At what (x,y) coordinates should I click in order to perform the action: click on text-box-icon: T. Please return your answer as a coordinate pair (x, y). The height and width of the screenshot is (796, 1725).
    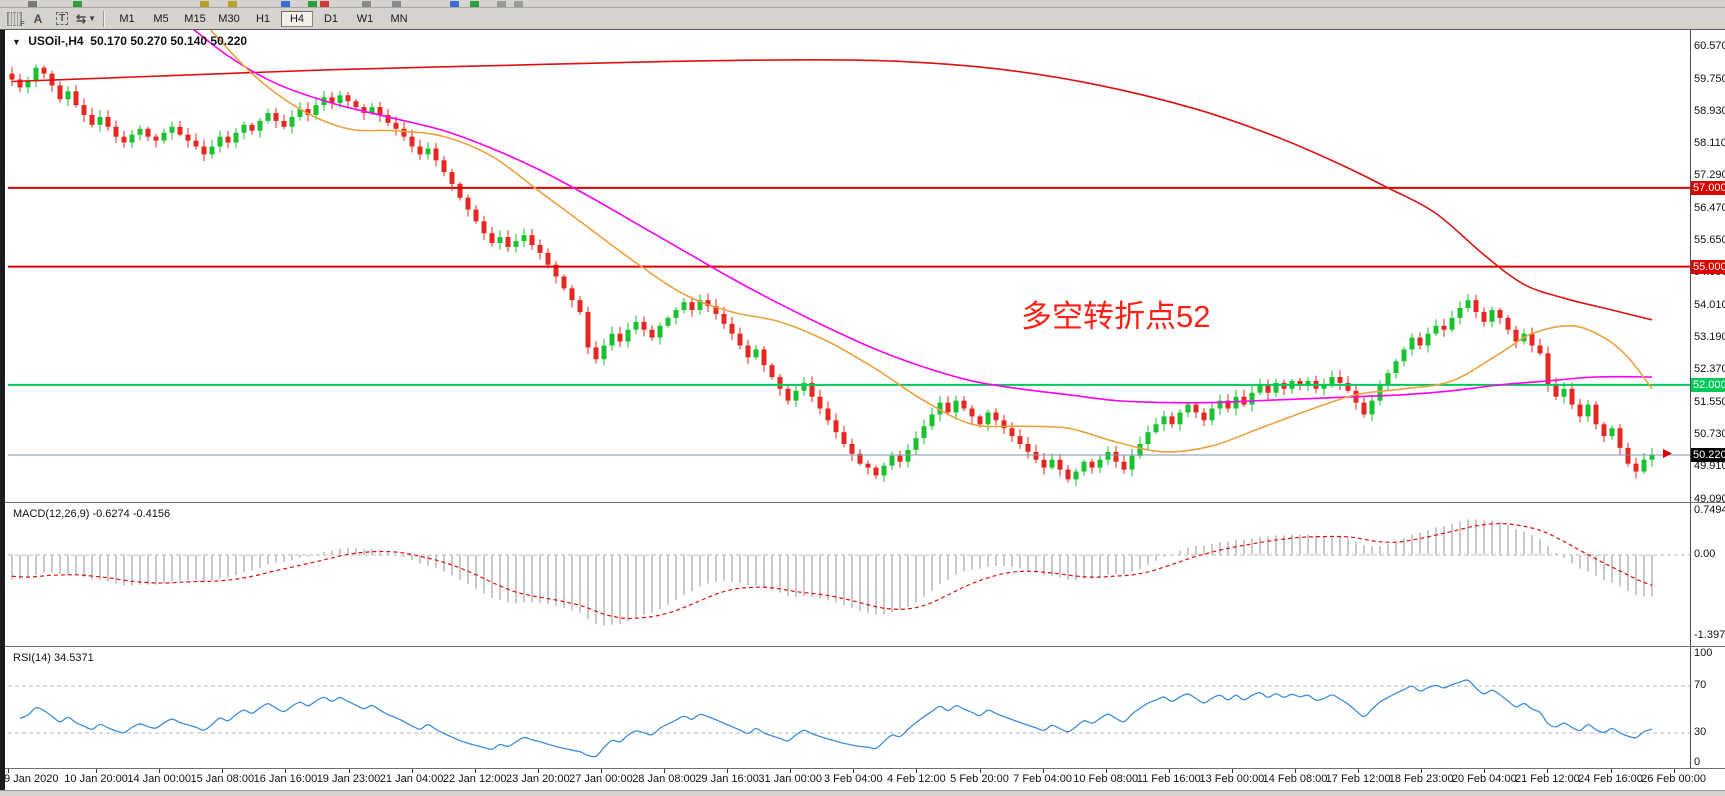
    Looking at the image, I should click on (62, 18).